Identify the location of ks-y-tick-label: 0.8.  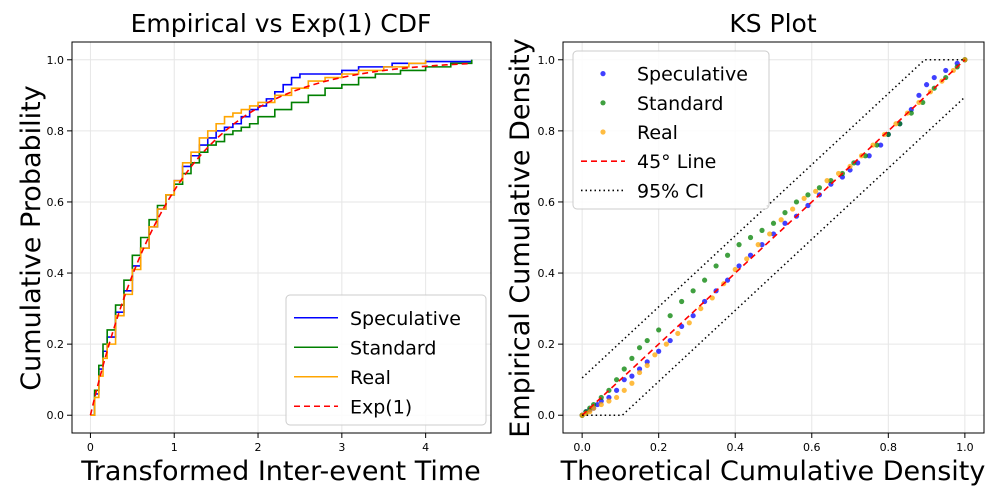
(547, 131).